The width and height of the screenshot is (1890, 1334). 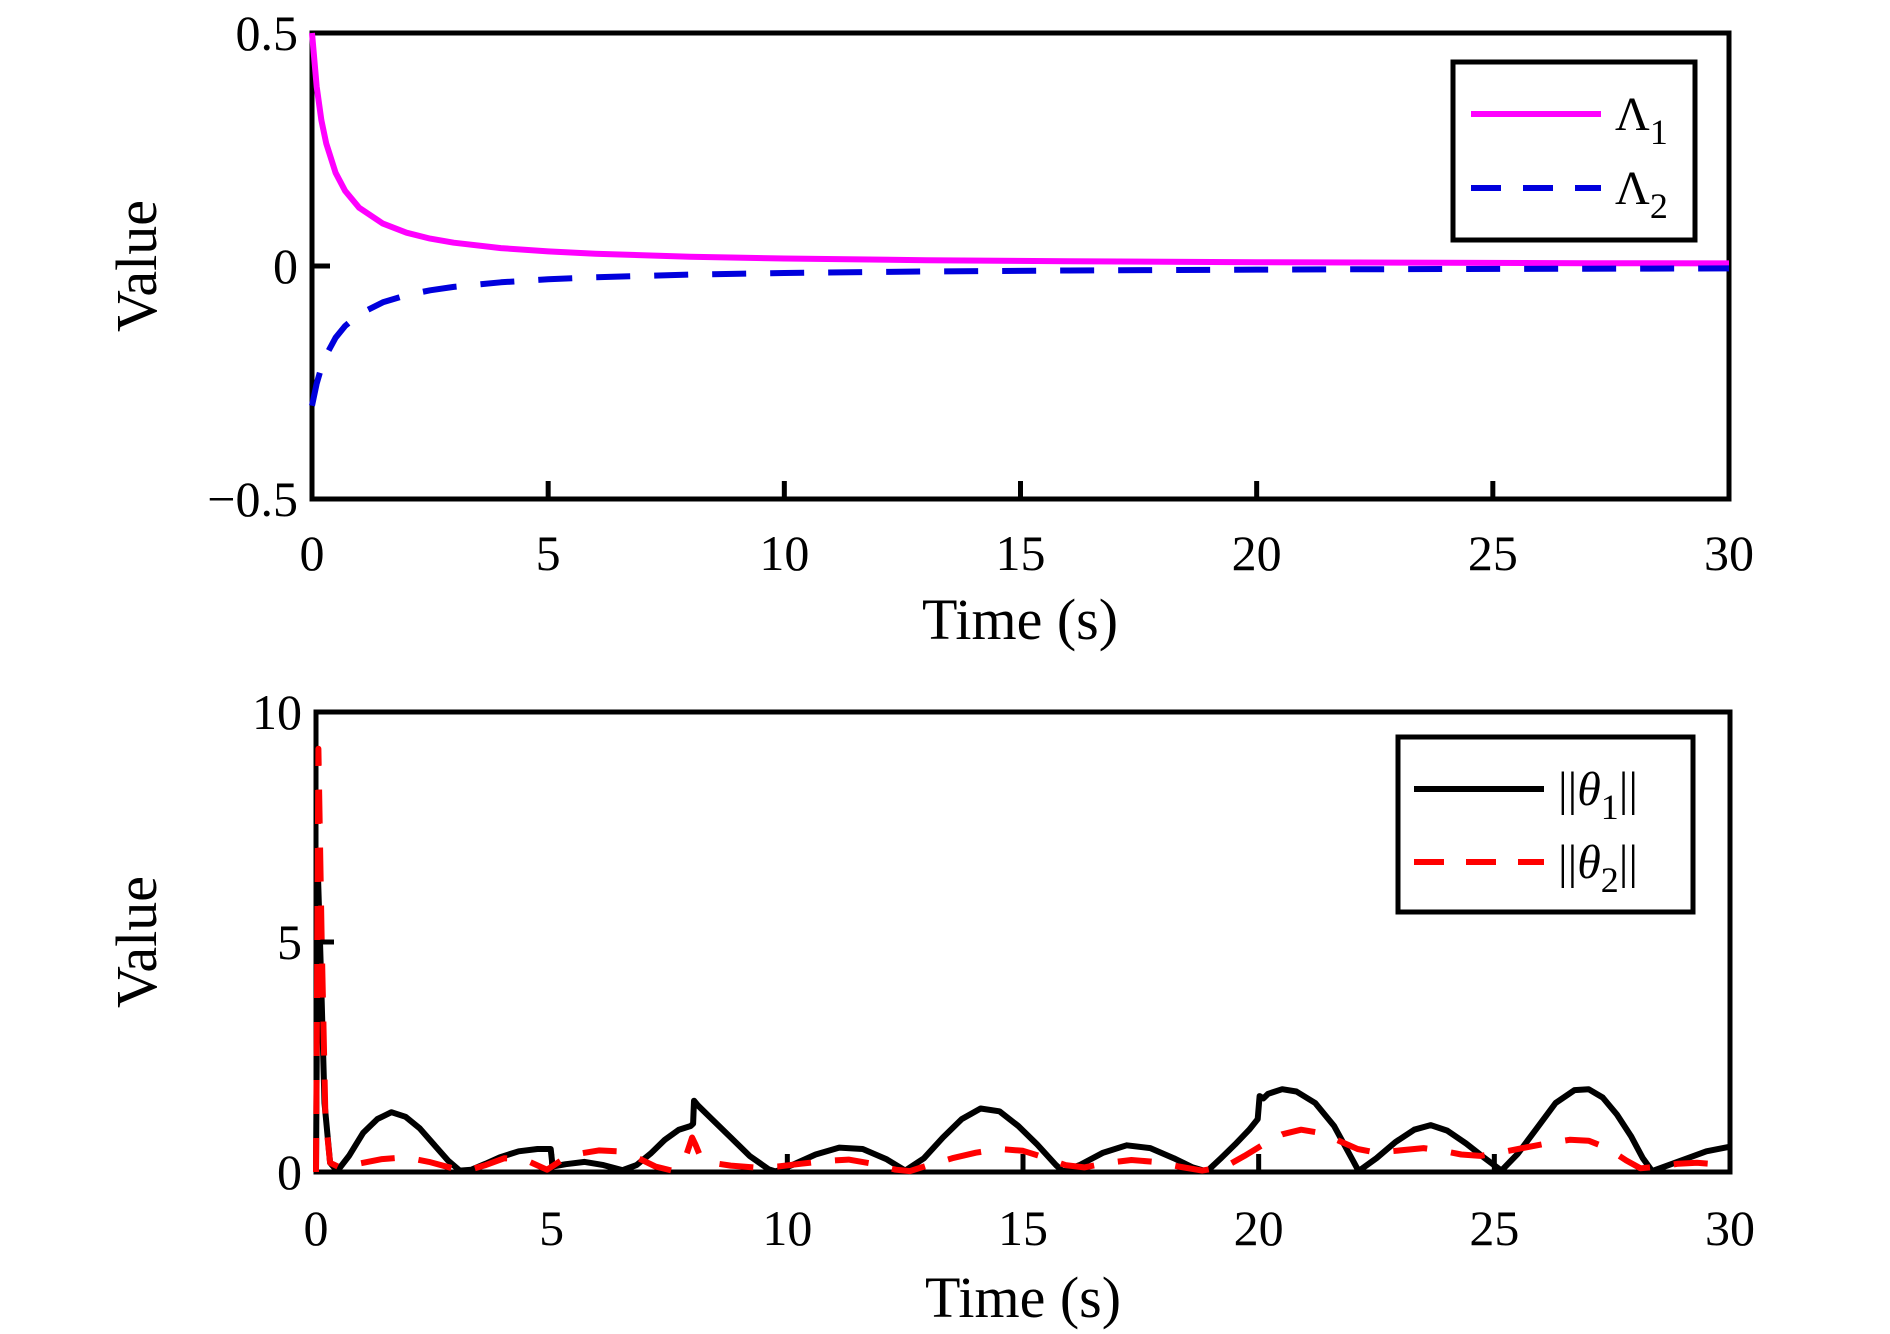 What do you see at coordinates (136, 942) in the screenshot?
I see `bottom-ylabel: Value` at bounding box center [136, 942].